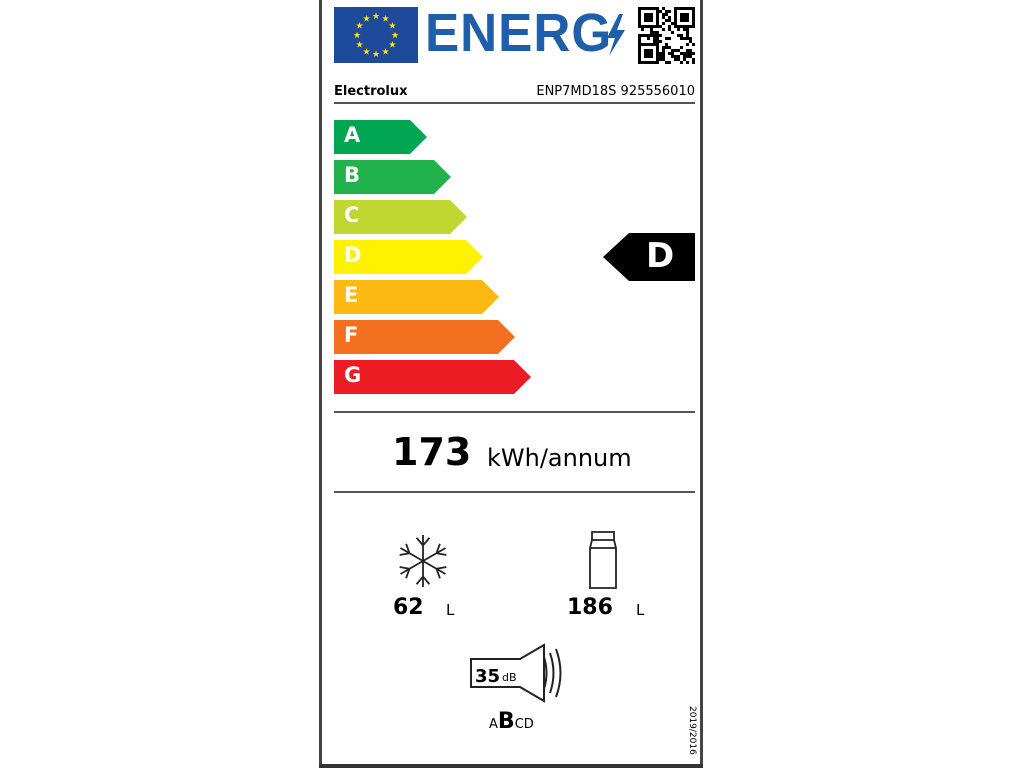 This screenshot has width=1024, height=768. What do you see at coordinates (640, 610) in the screenshot?
I see `fridge-unit: L` at bounding box center [640, 610].